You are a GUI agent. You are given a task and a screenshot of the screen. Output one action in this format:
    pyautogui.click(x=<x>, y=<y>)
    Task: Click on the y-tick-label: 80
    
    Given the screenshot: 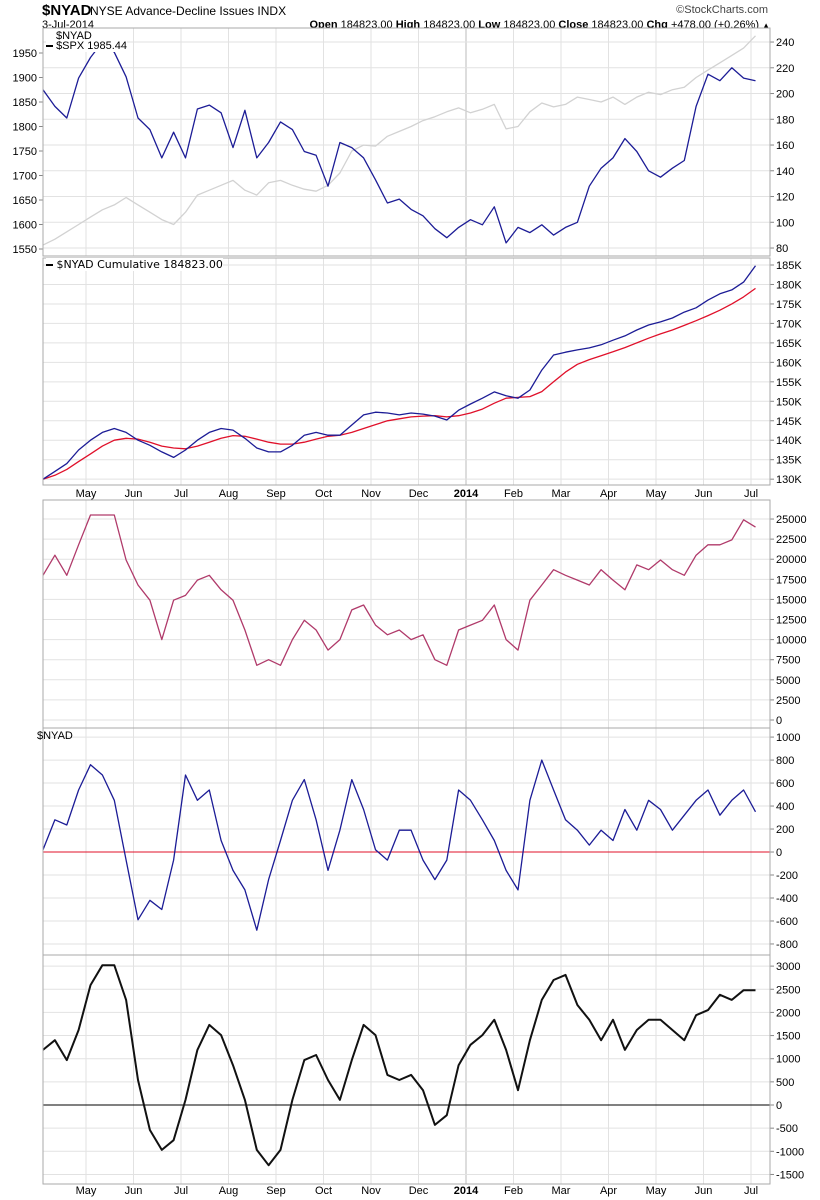 What is the action you would take?
    pyautogui.click(x=782, y=249)
    